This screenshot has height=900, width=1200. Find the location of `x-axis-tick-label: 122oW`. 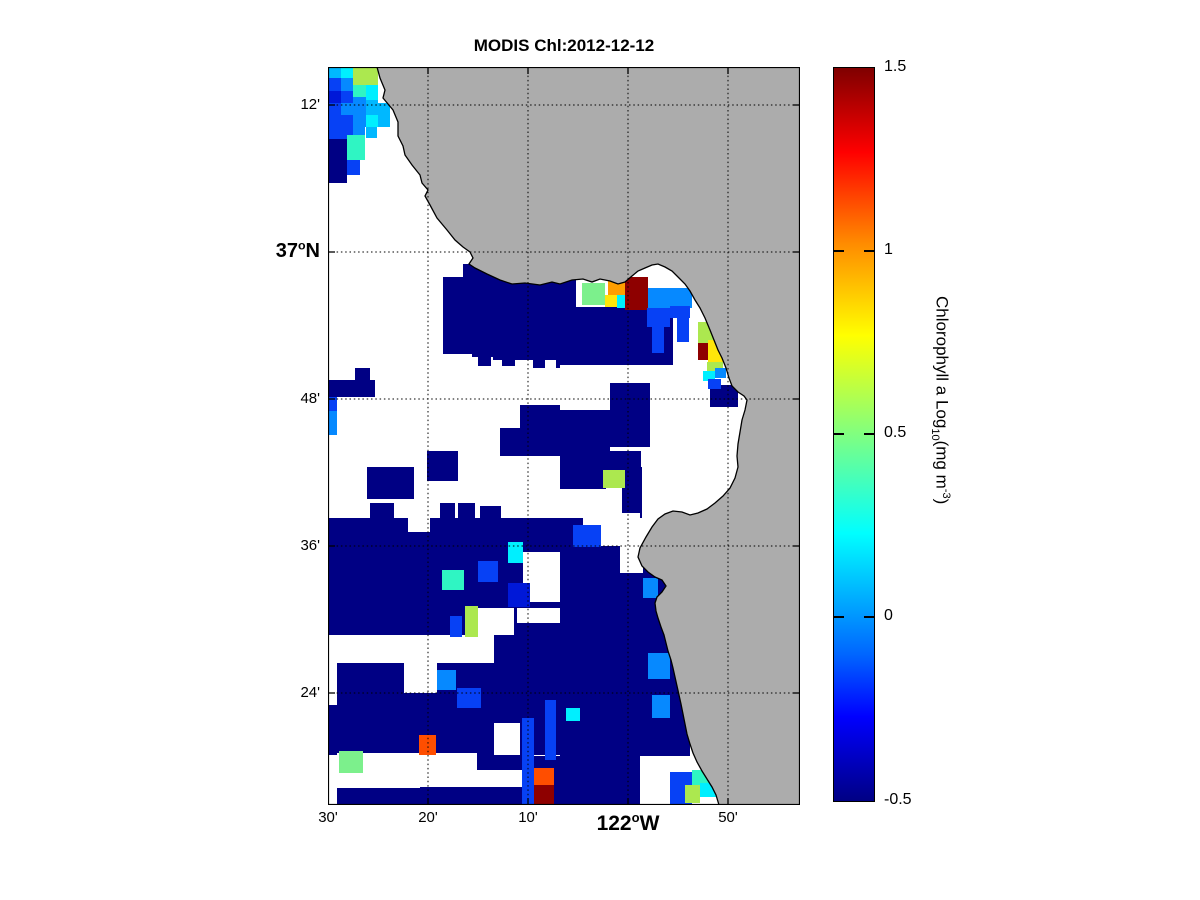

x-axis-tick-label: 122oW is located at coordinates (628, 822).